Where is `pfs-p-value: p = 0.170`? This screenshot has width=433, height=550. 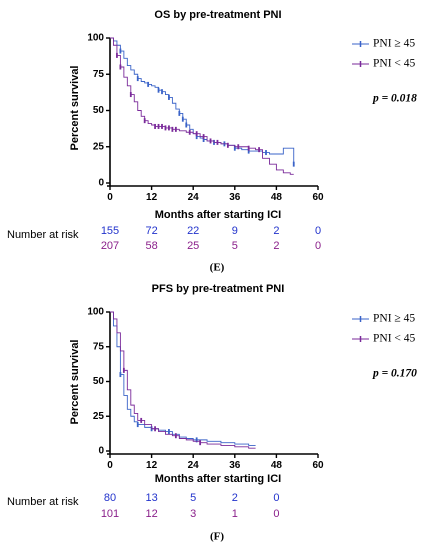
pfs-p-value: p = 0.170 is located at coordinates (394, 374).